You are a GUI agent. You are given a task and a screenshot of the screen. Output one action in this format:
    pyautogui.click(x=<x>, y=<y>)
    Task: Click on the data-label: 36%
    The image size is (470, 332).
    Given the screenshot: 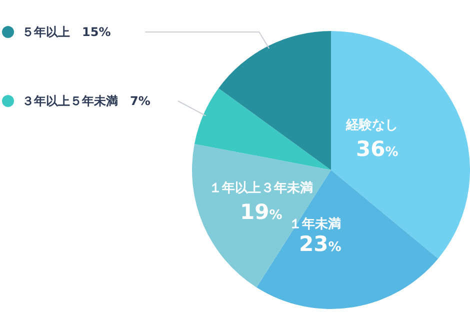 What is the action you would take?
    pyautogui.click(x=377, y=149)
    